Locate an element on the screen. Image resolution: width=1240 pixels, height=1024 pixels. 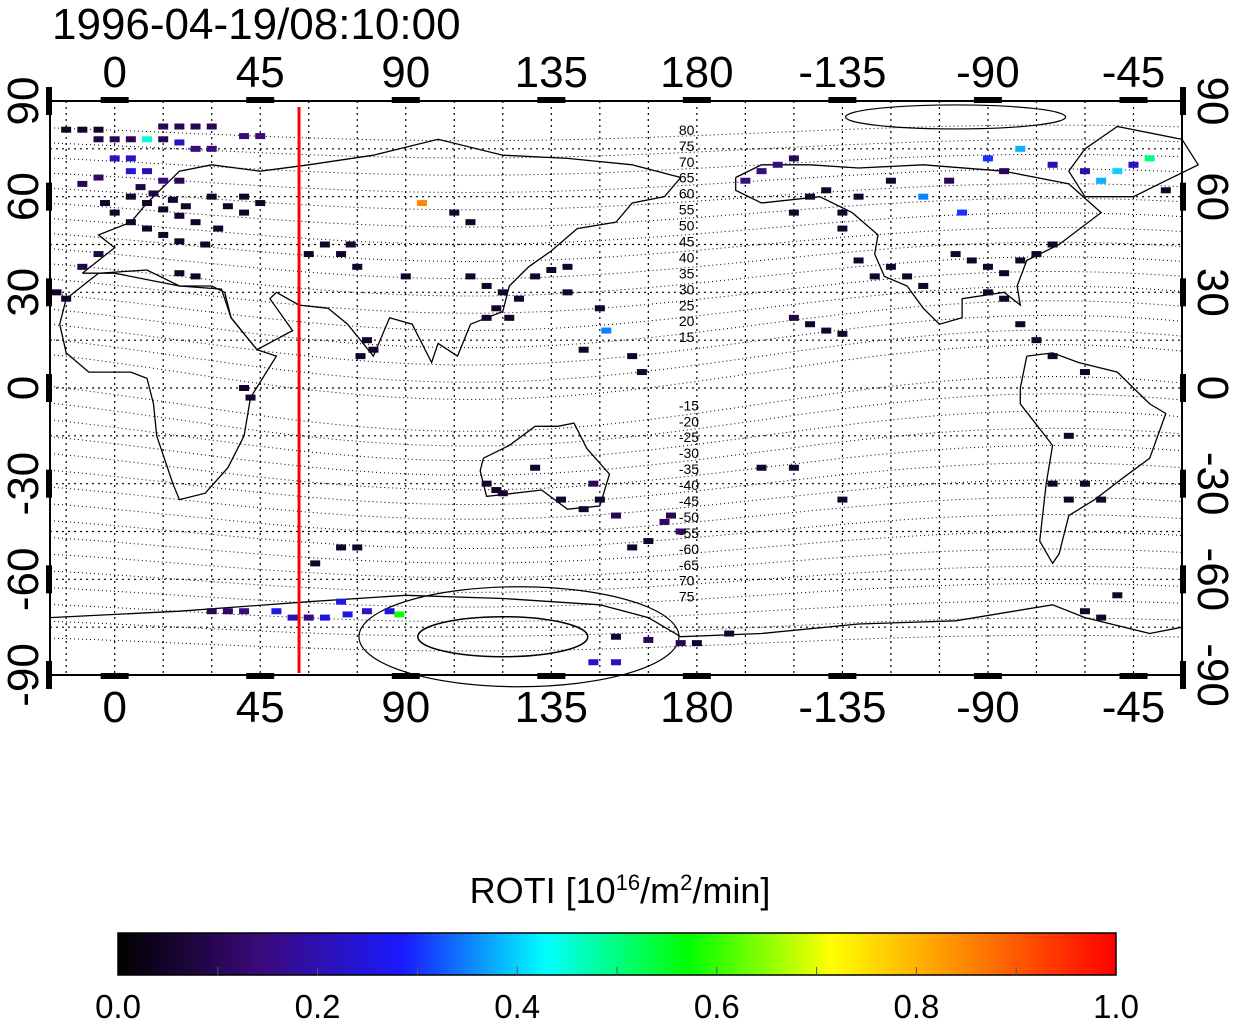
mlat-label-north: 55 is located at coordinates (687, 210).